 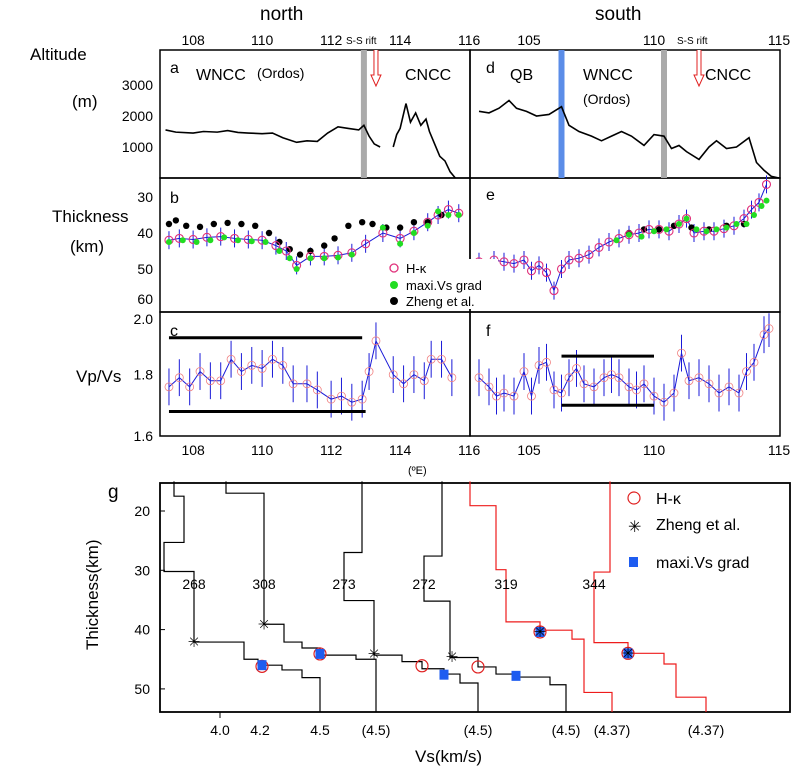 I want to click on g-x-label: Vs(km/s), so click(x=448, y=756).